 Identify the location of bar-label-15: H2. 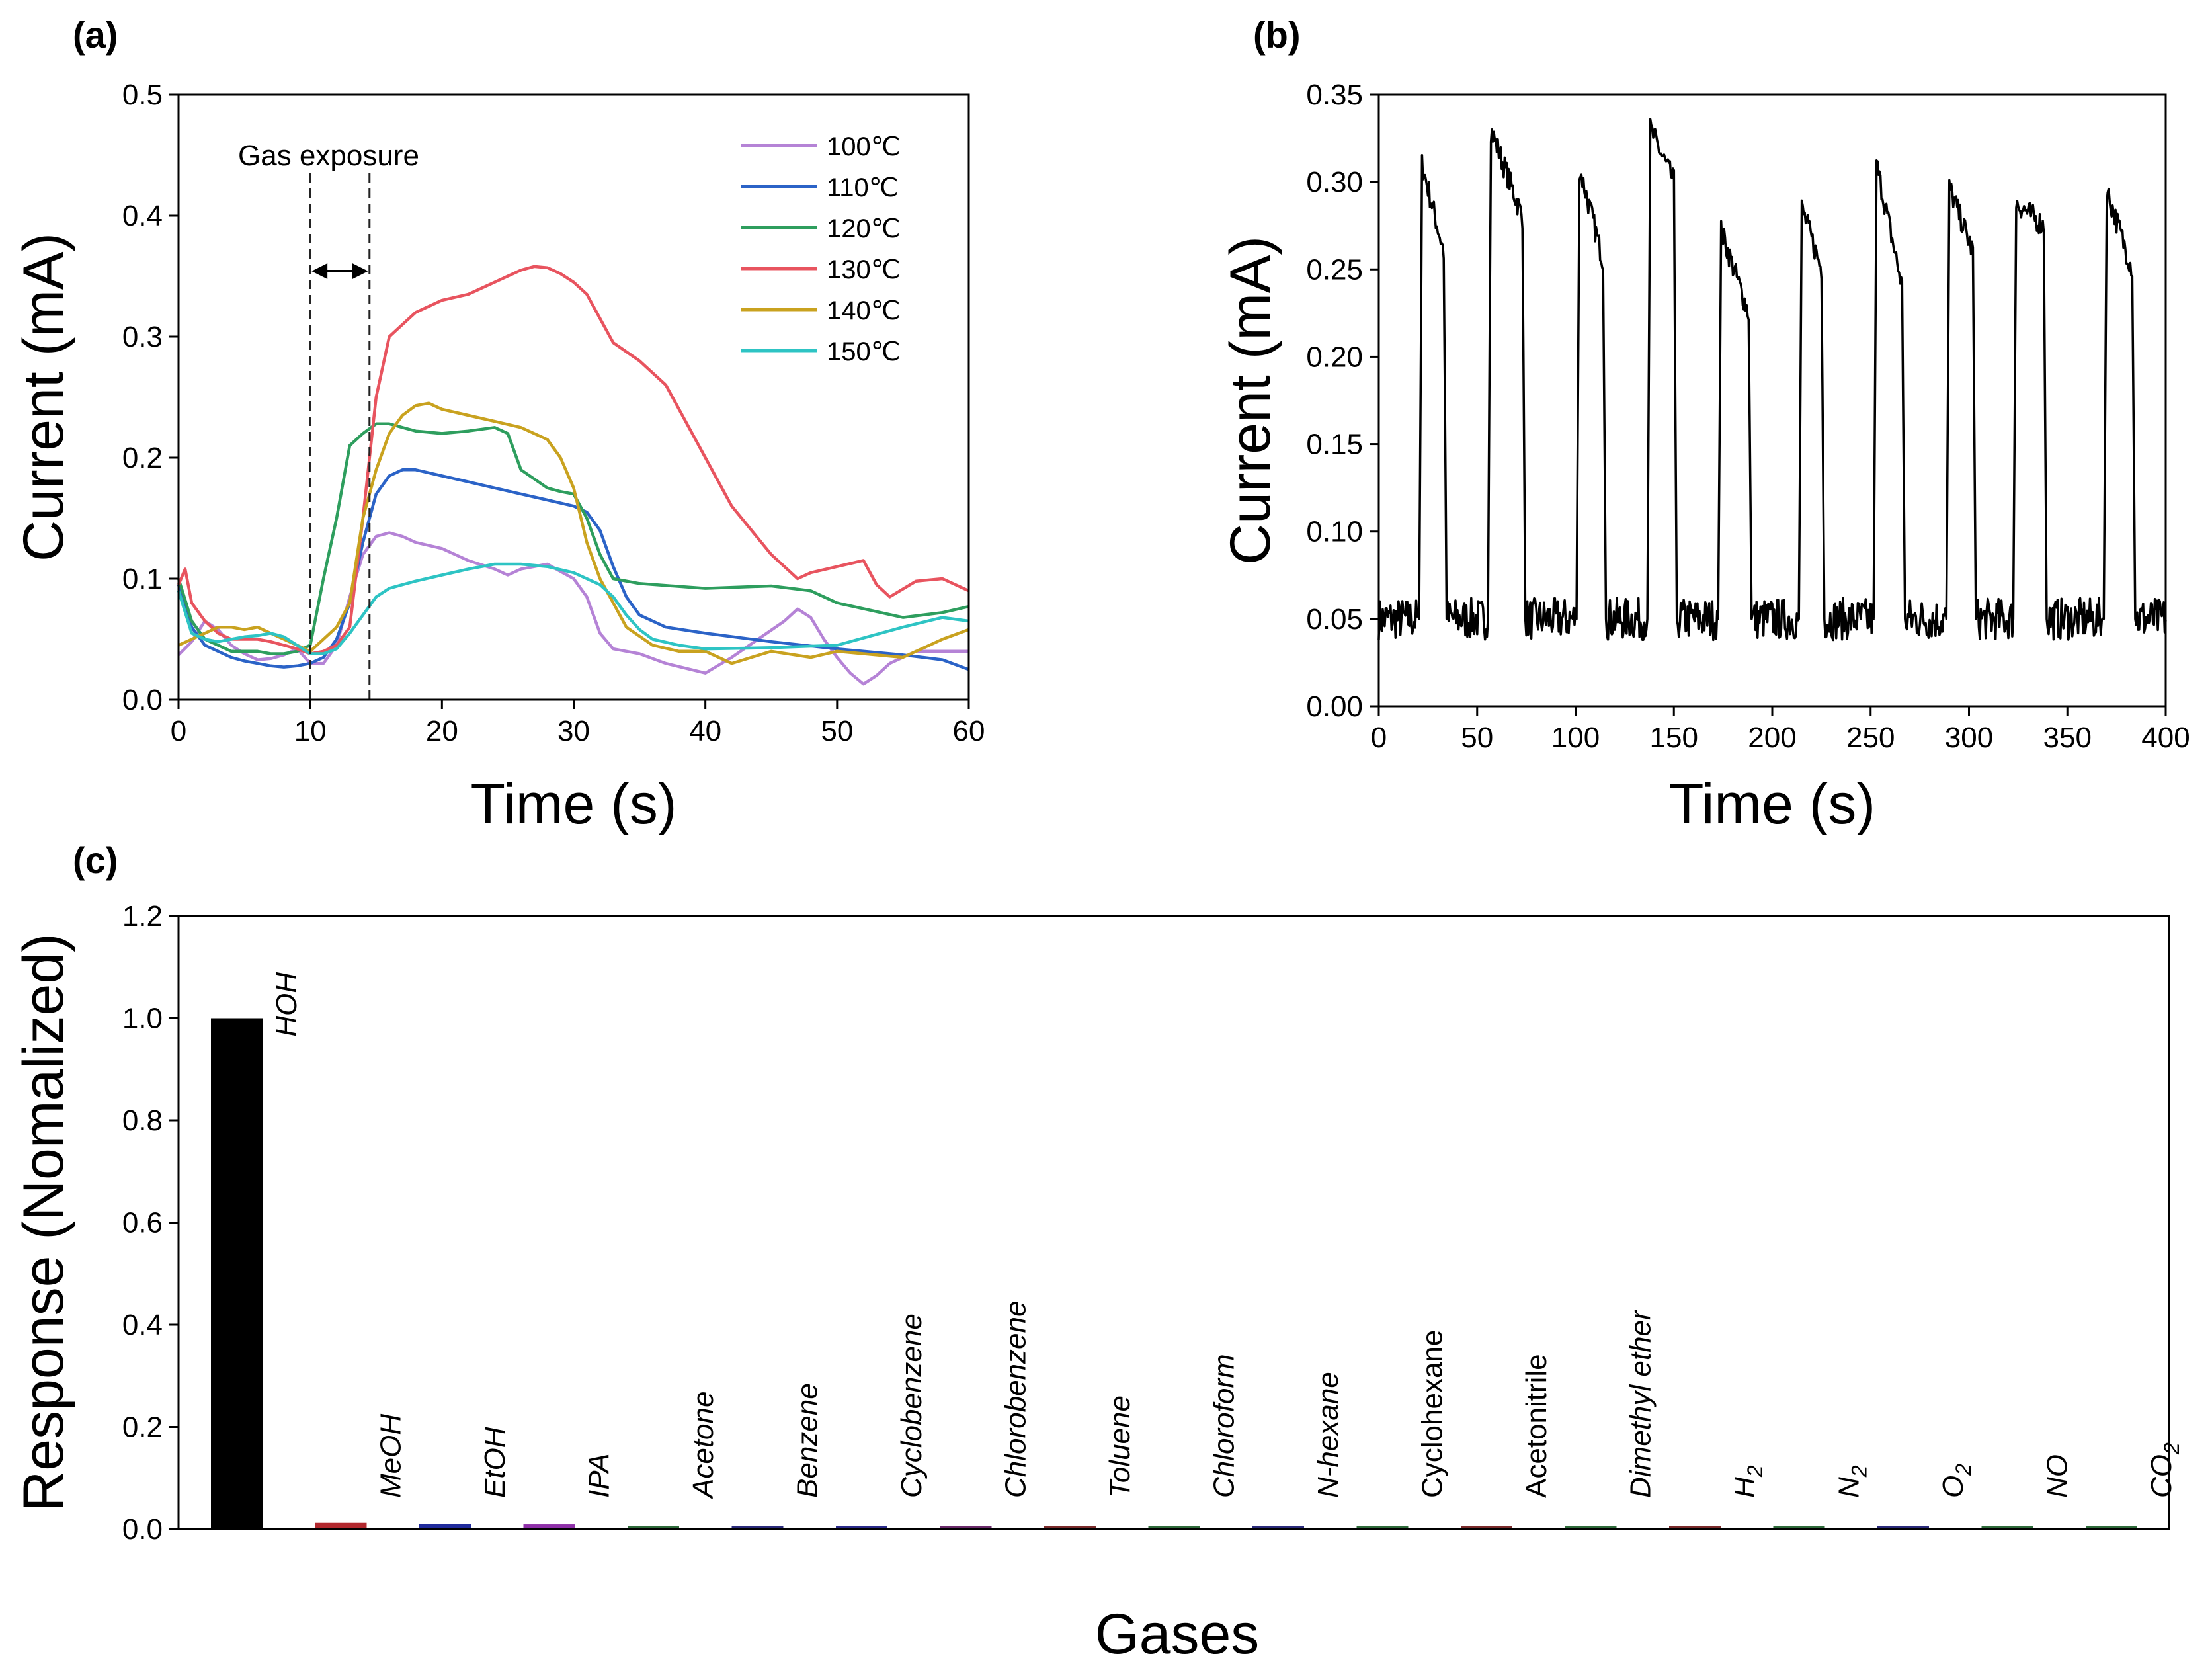
(1748, 1481).